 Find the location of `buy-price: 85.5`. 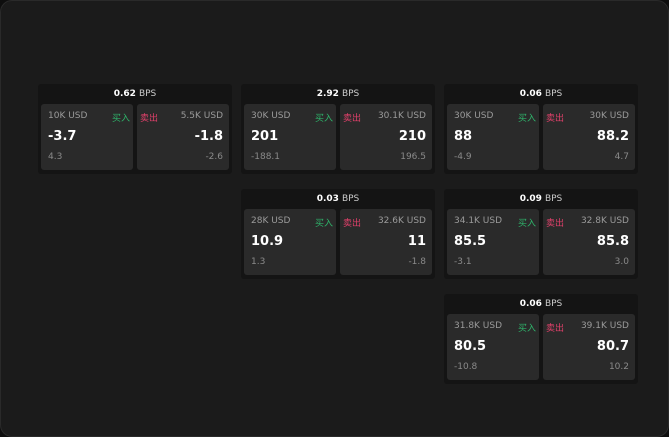

buy-price: 85.5 is located at coordinates (470, 241).